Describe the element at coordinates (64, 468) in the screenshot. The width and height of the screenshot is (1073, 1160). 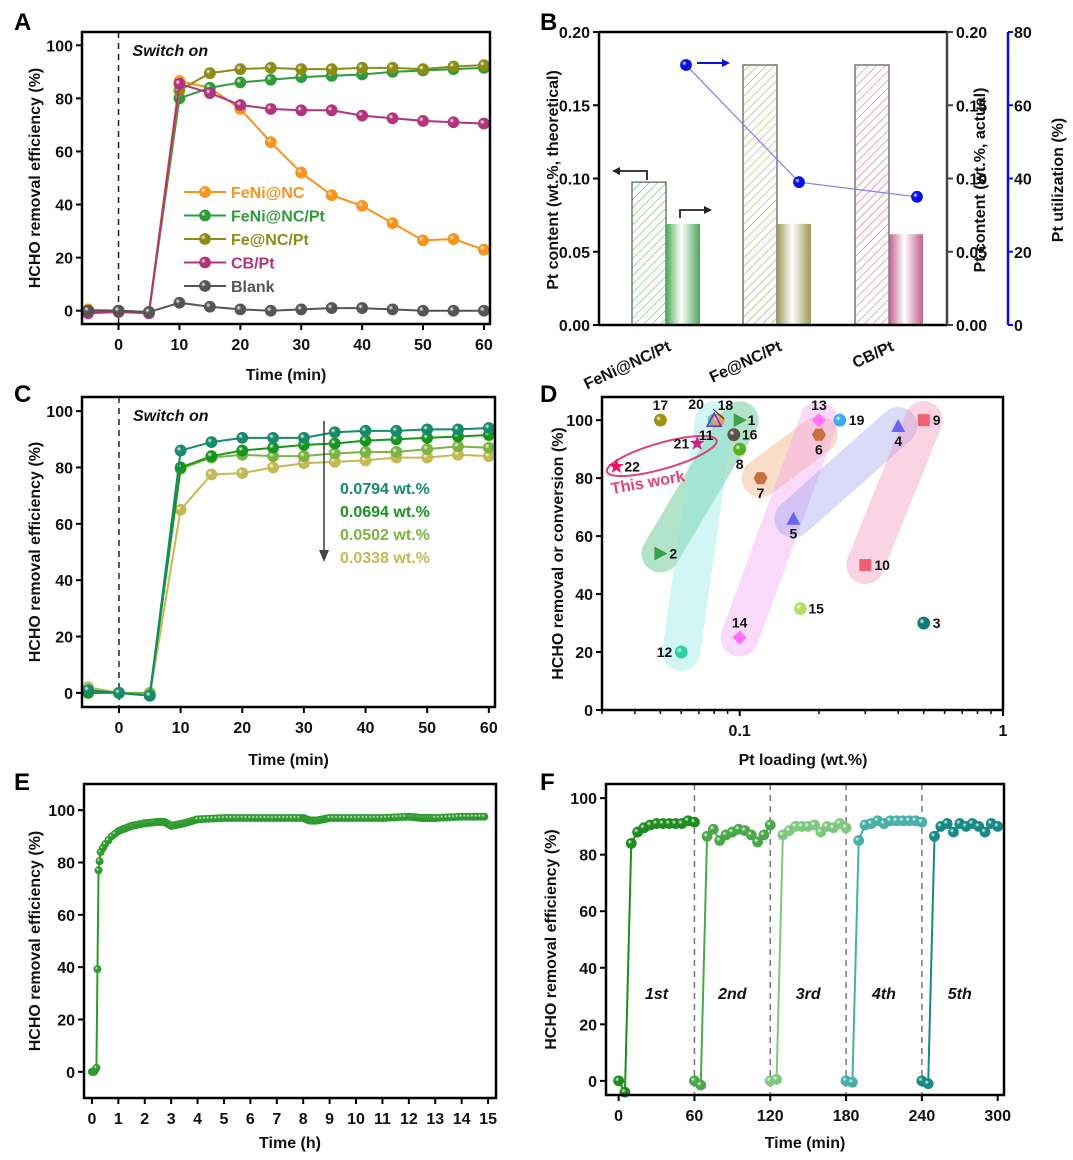
I see `y-tick-label: 80` at that location.